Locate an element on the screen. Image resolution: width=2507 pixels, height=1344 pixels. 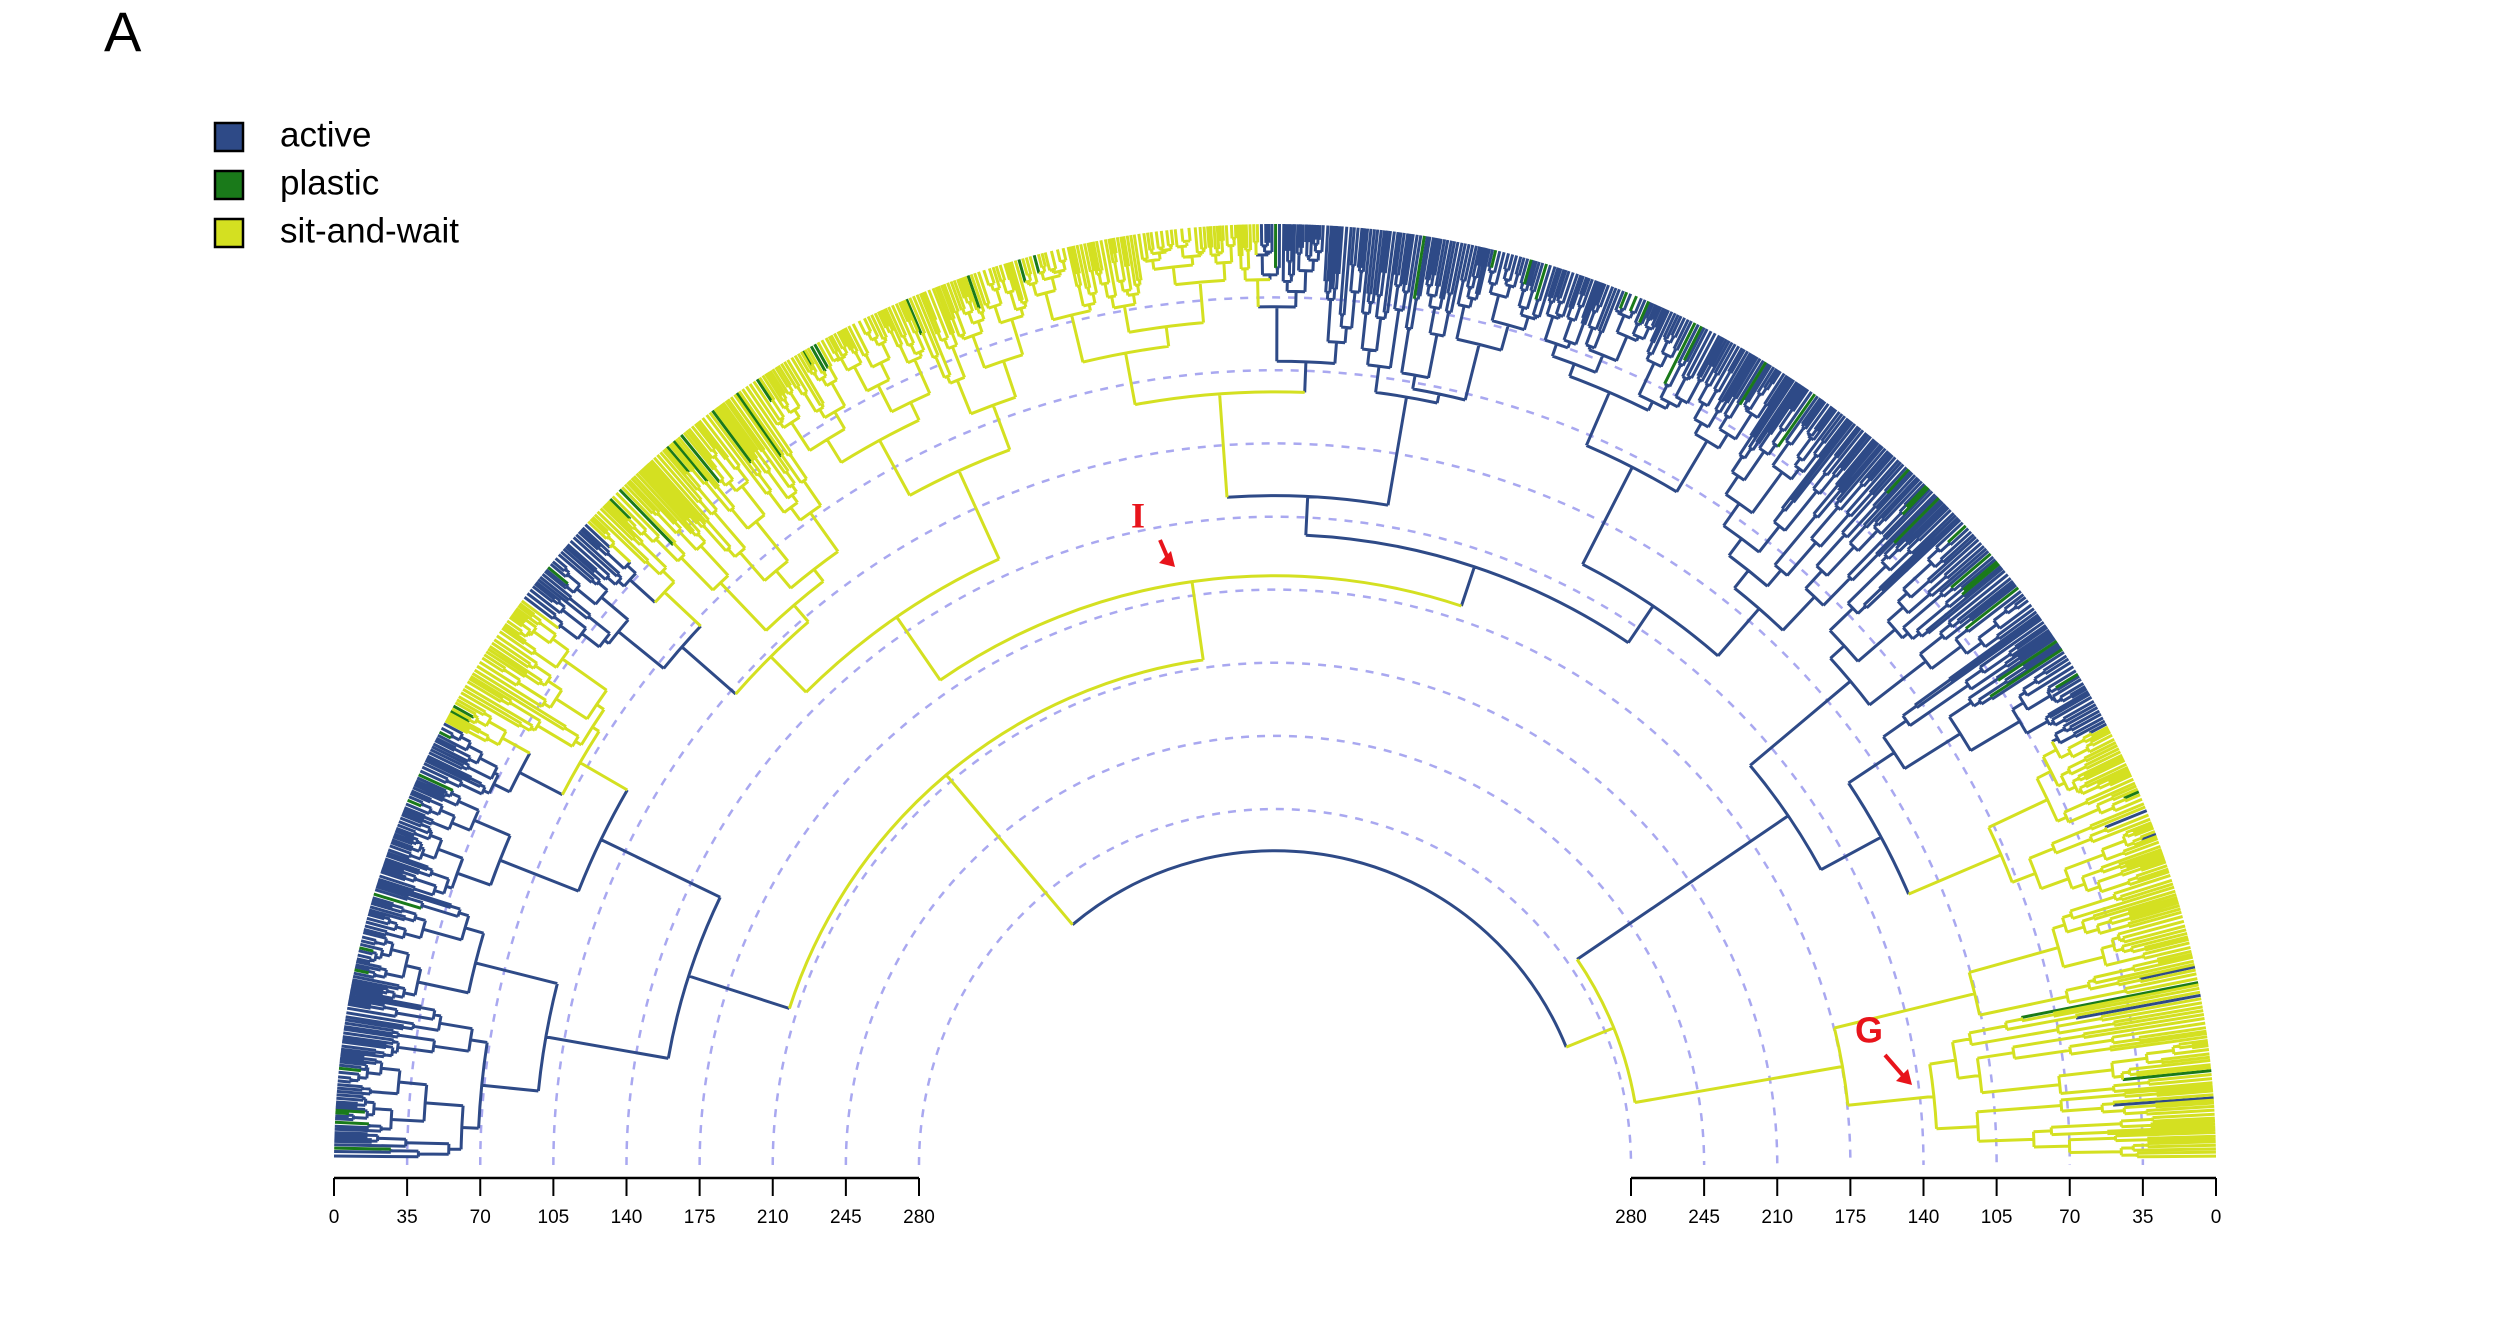
panel-label: A is located at coordinates (123, 31).